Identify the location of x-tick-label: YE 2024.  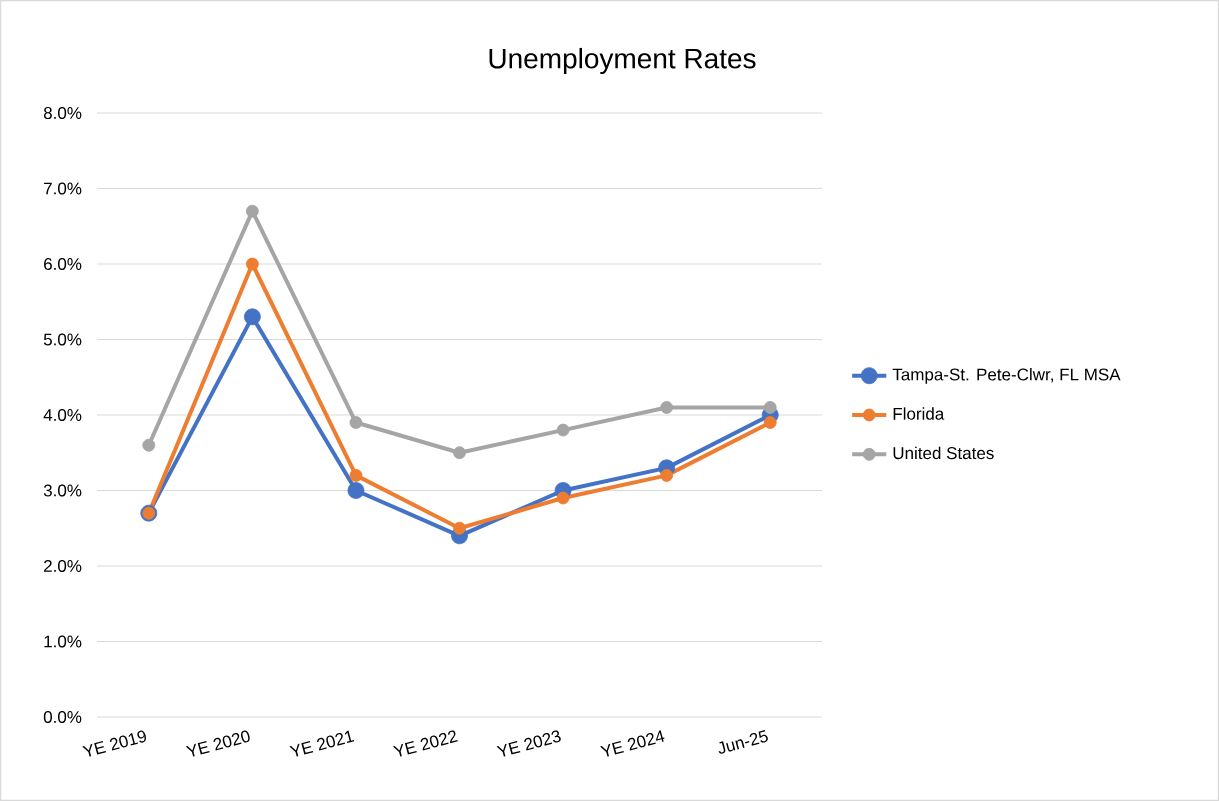
(632, 743).